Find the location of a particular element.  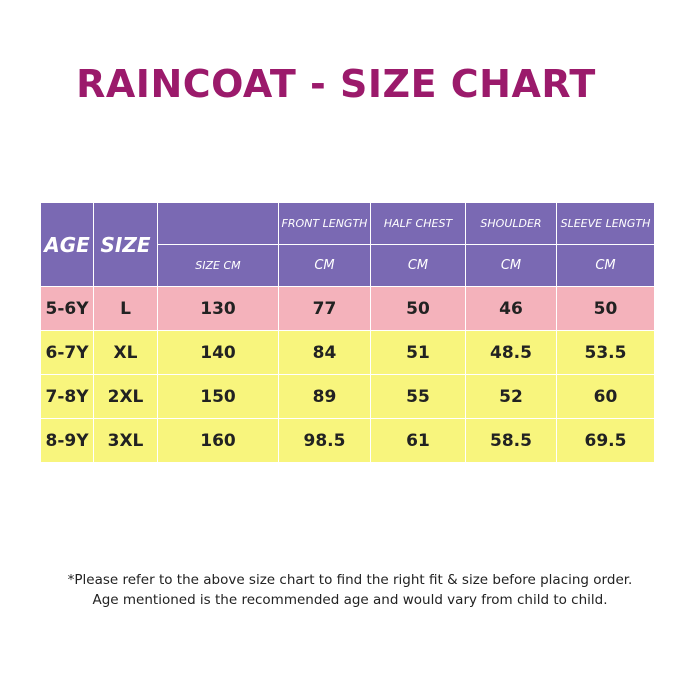

cell-front-length: 84 is located at coordinates (324, 352).